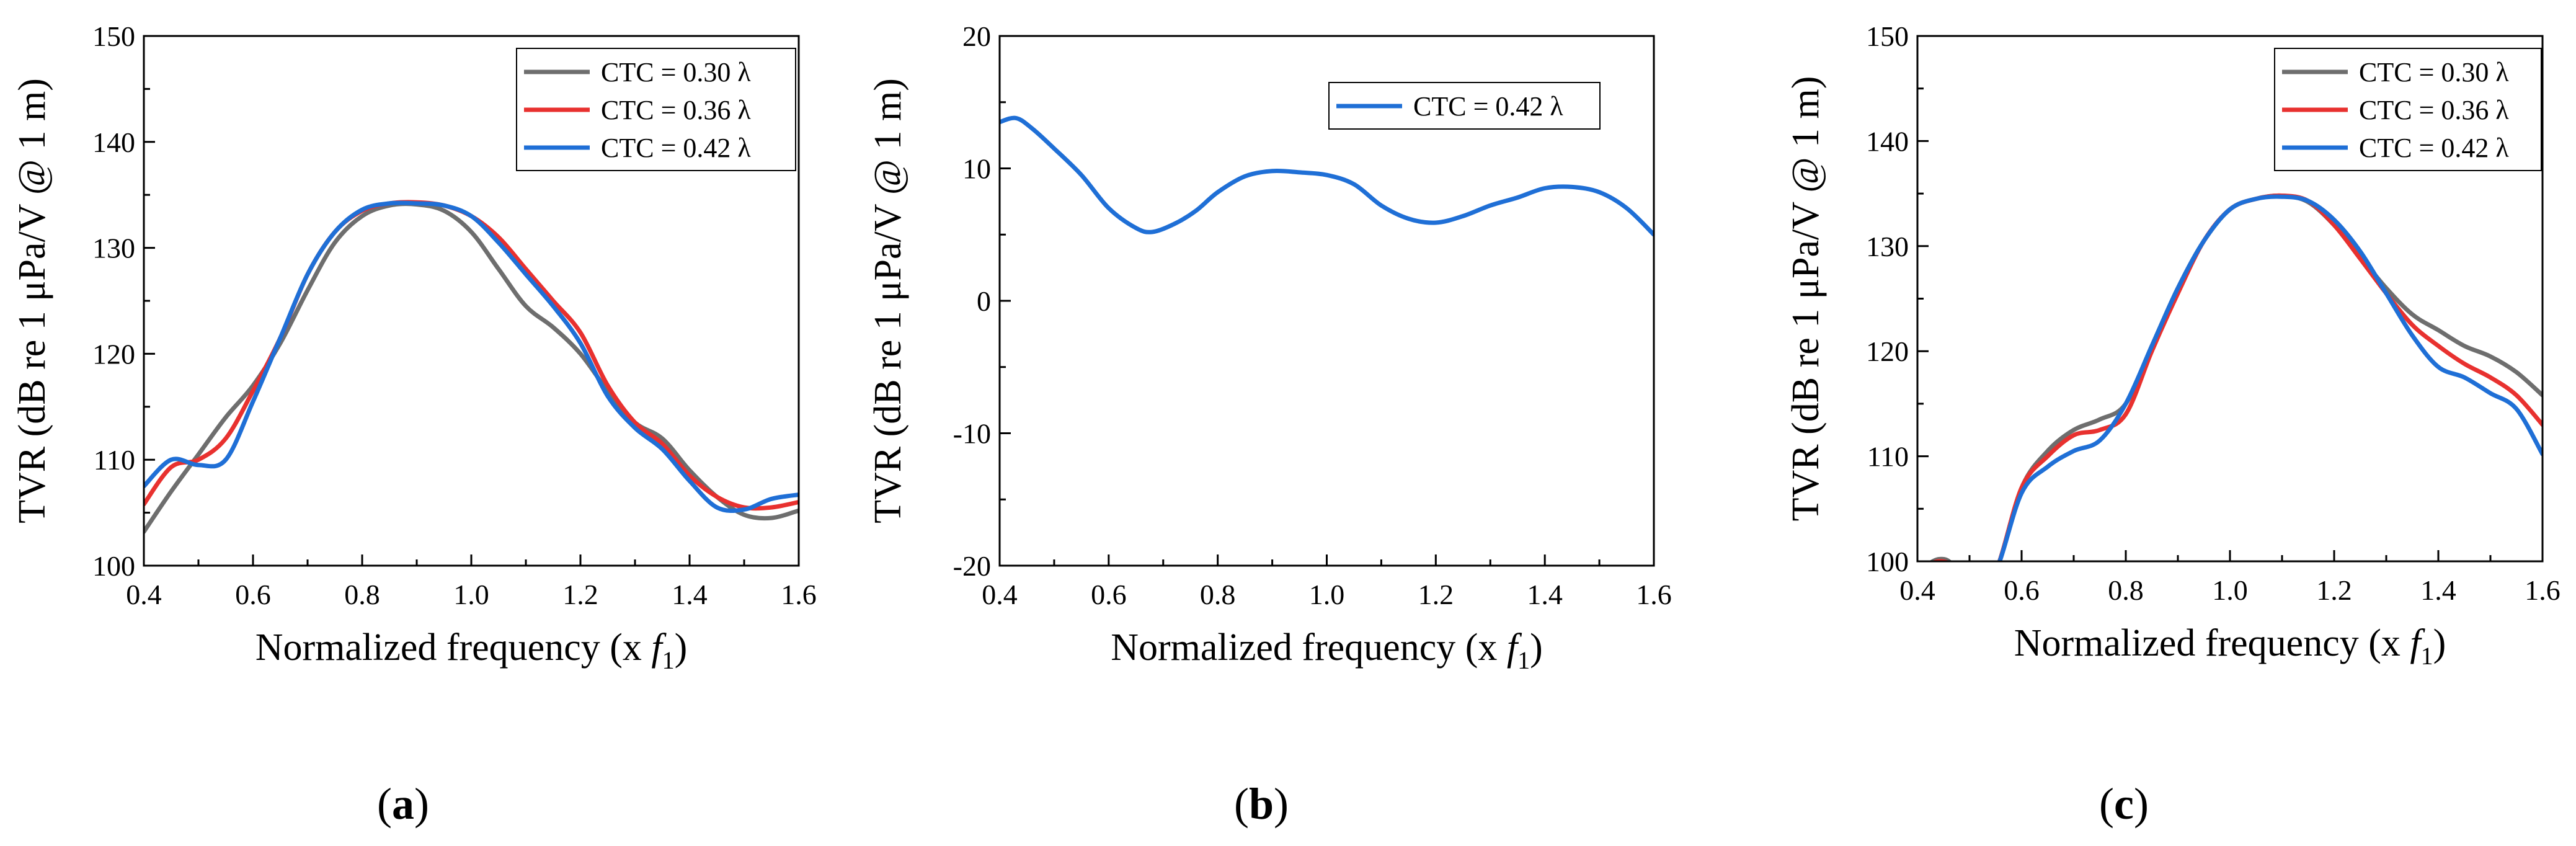 This screenshot has height=846, width=2576. What do you see at coordinates (1000, 594) in the screenshot?
I see `x-tick-label-b-0: 0.4` at bounding box center [1000, 594].